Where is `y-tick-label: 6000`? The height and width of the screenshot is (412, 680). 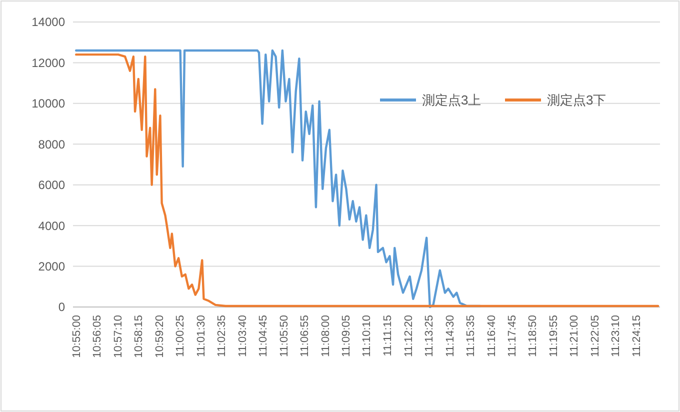
y-tick-label: 6000 is located at coordinates (52, 185).